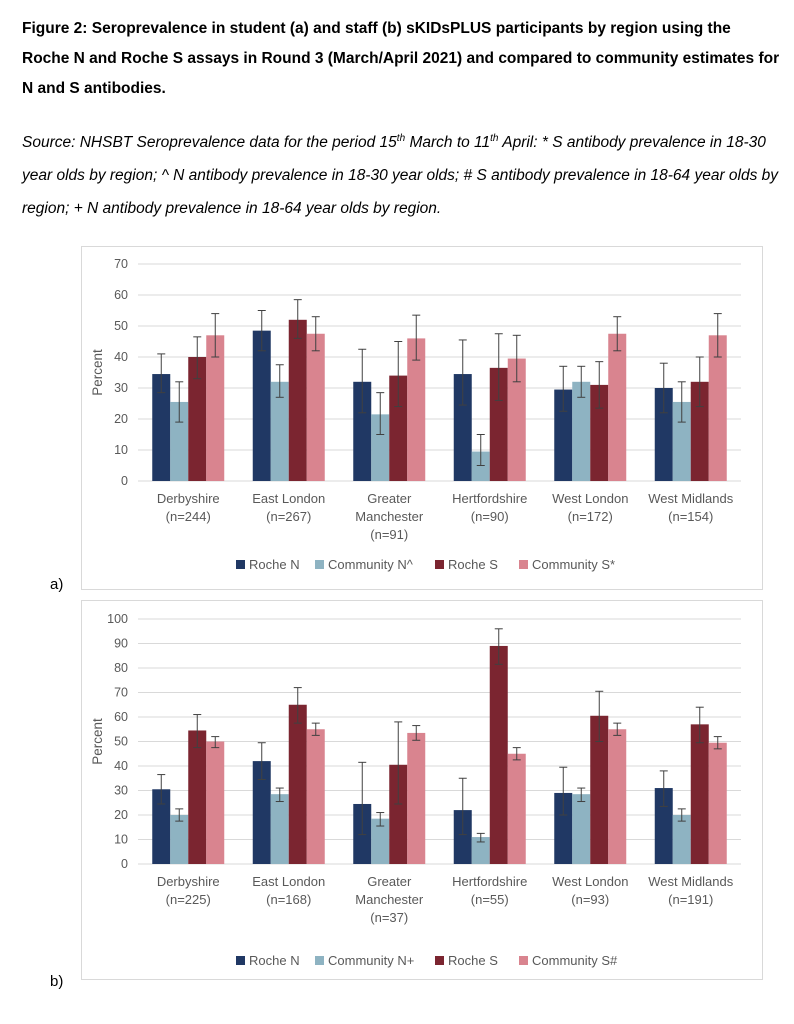 This screenshot has height=1024, width=794. Describe the element at coordinates (57, 584) in the screenshot. I see `panel-label-a: a)` at that location.